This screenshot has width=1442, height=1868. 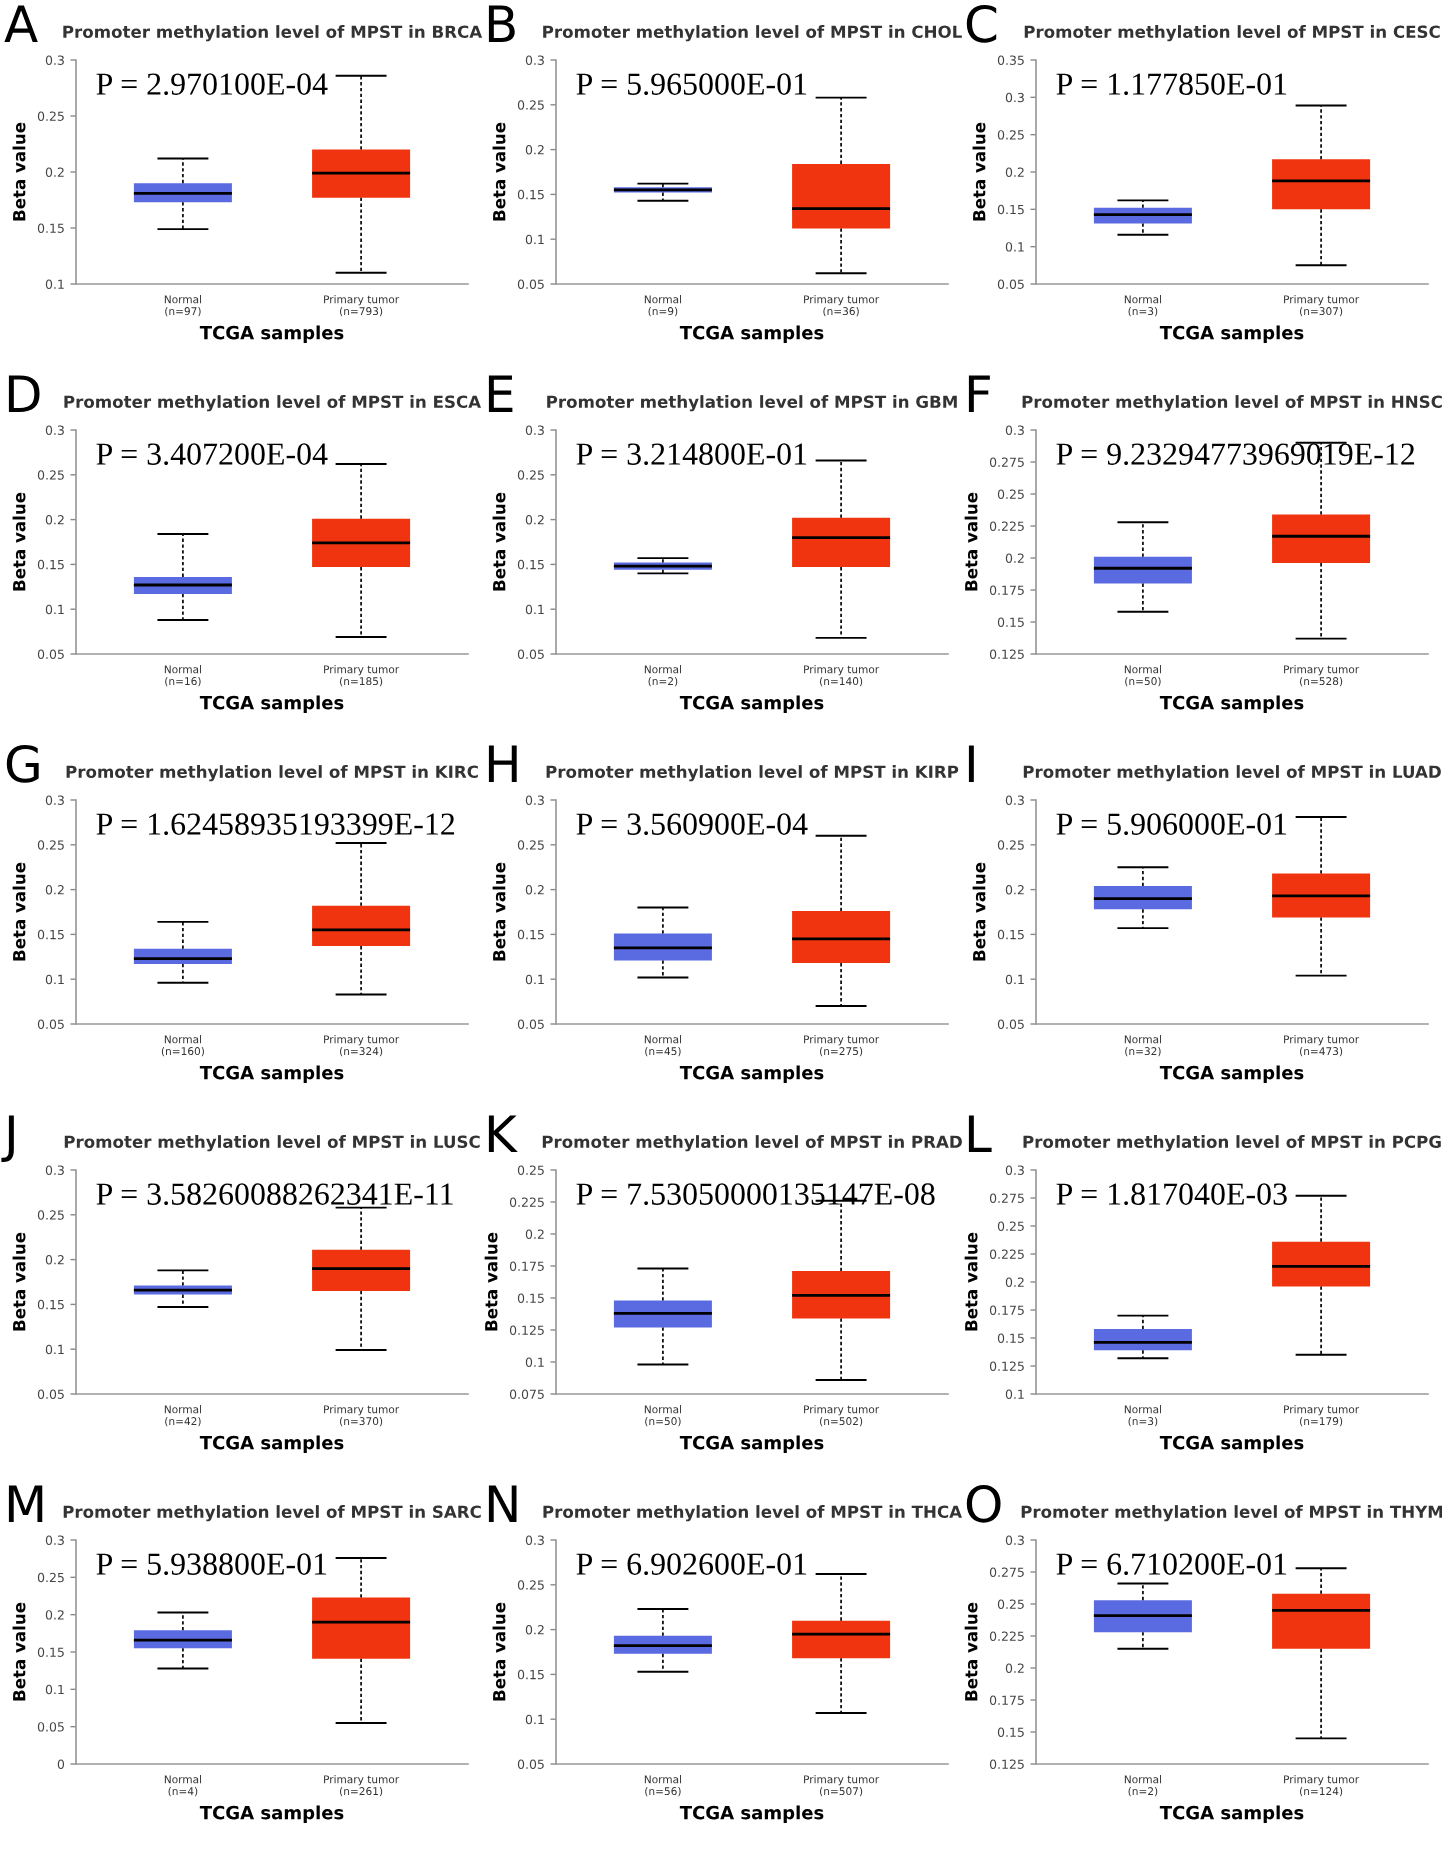 What do you see at coordinates (25, 1503) in the screenshot?
I see `text: M` at bounding box center [25, 1503].